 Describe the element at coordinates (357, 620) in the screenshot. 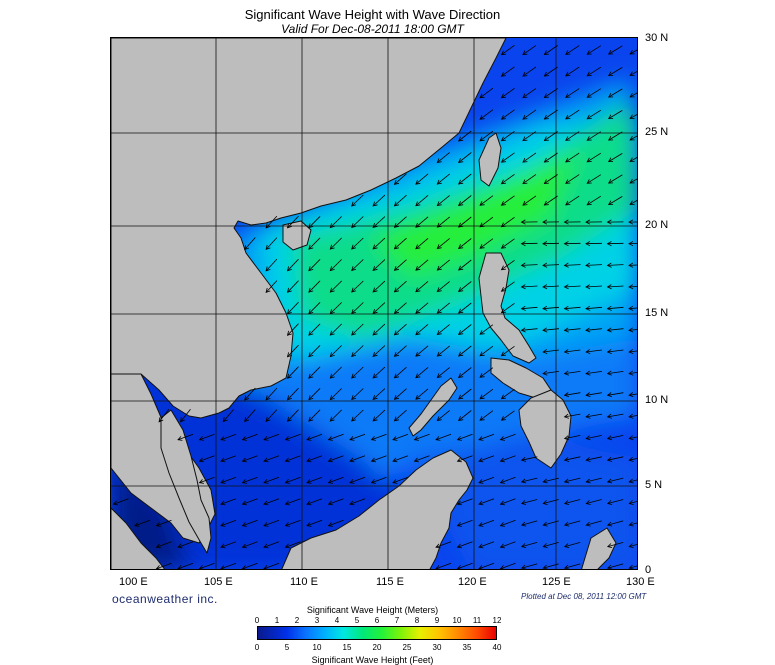

I see `legend-tick-m-5: 5` at that location.